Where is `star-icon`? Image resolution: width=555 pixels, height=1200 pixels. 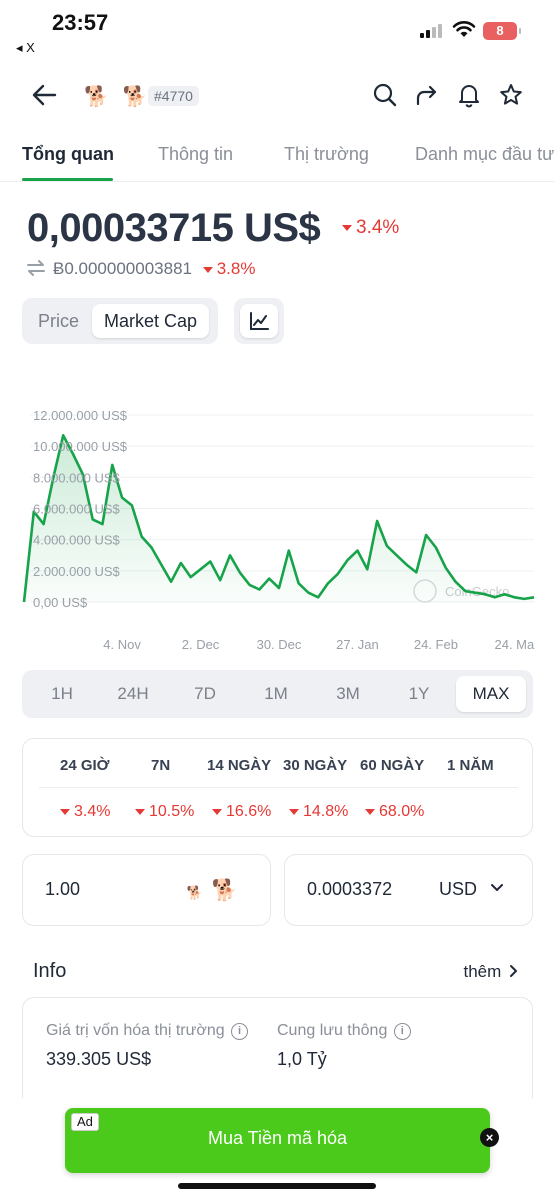
star-icon is located at coordinates (511, 95).